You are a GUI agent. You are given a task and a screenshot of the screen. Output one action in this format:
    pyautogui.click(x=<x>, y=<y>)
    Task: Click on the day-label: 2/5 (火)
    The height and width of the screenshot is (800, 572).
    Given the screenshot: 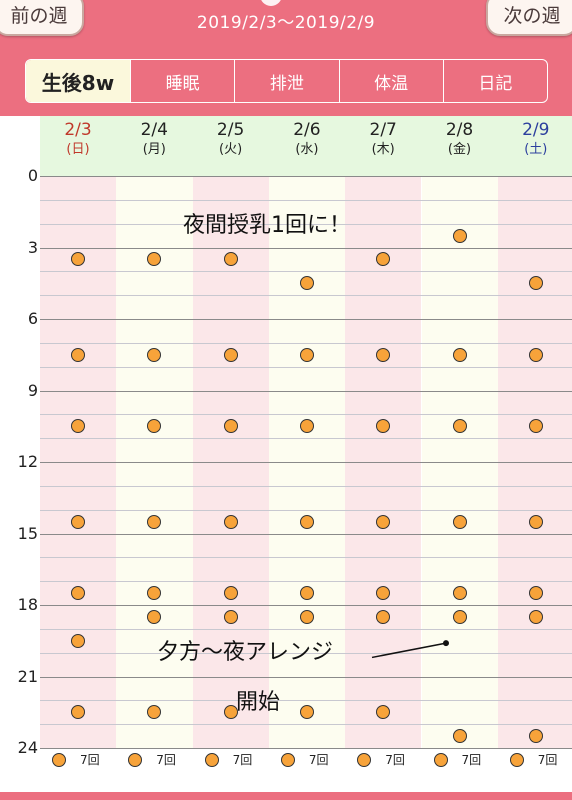 What is the action you would take?
    pyautogui.click(x=231, y=140)
    